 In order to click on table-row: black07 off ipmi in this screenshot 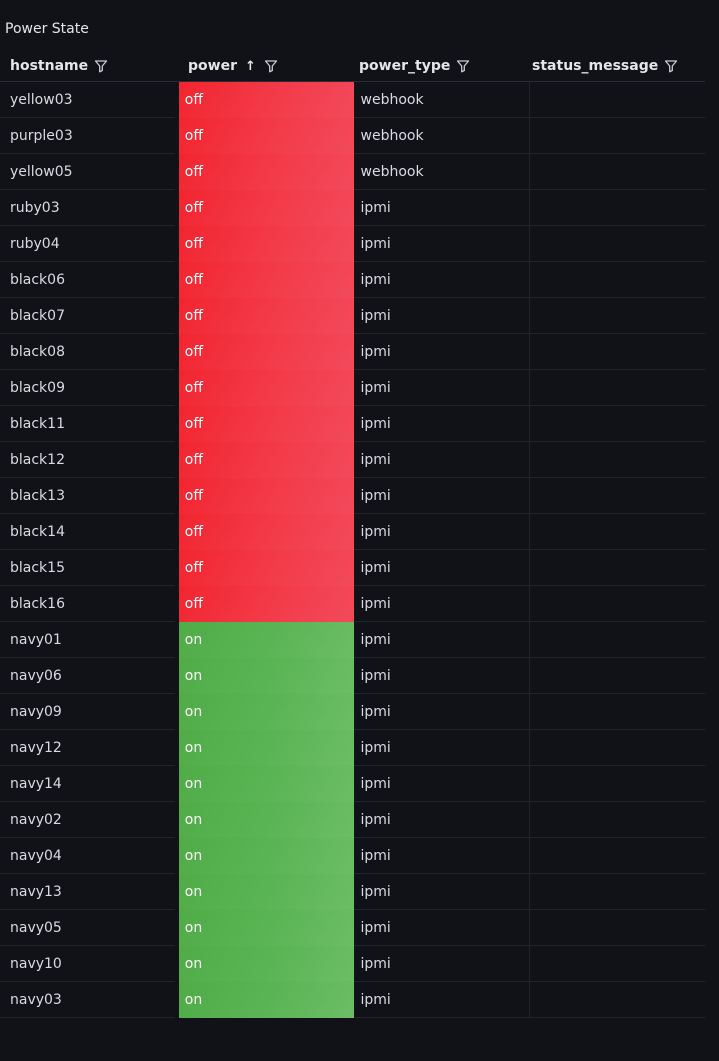, I will do `click(352, 316)`.